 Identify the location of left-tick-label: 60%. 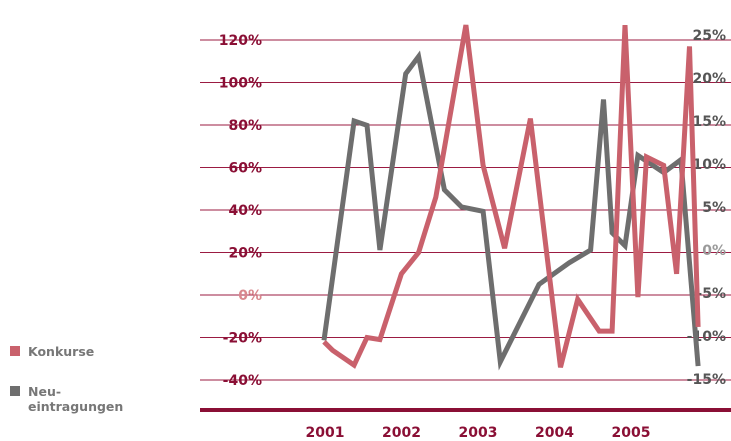
(245, 169).